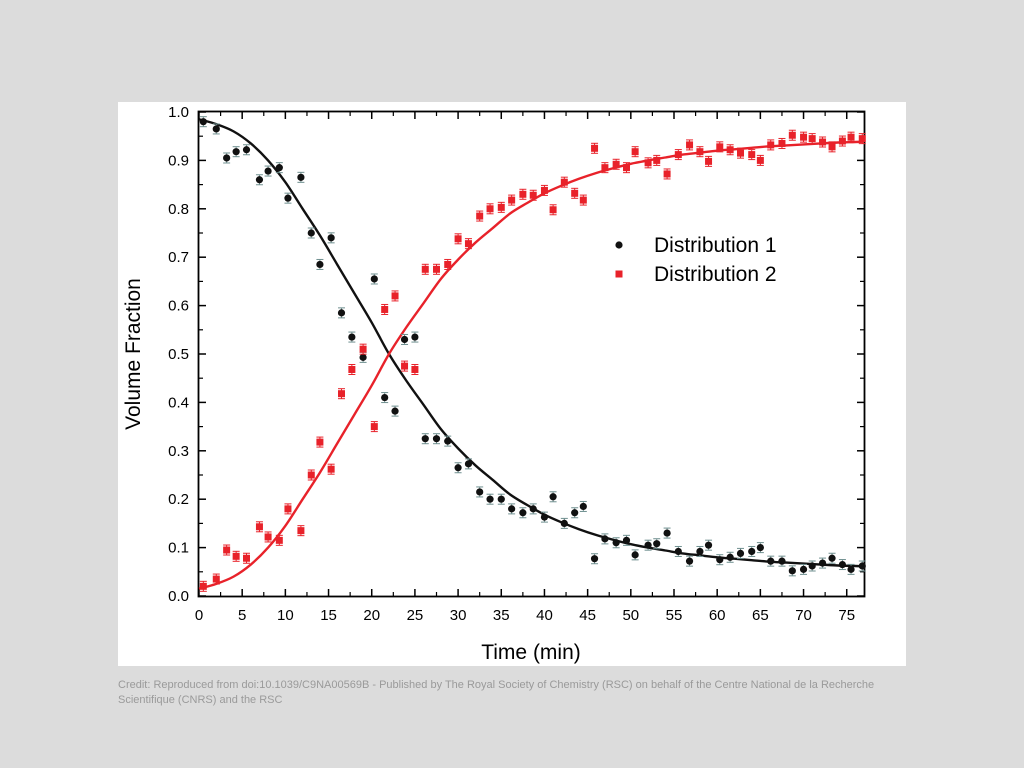 The height and width of the screenshot is (768, 1024). Describe the element at coordinates (587, 615) in the screenshot. I see `x-tick-label: 45` at that location.